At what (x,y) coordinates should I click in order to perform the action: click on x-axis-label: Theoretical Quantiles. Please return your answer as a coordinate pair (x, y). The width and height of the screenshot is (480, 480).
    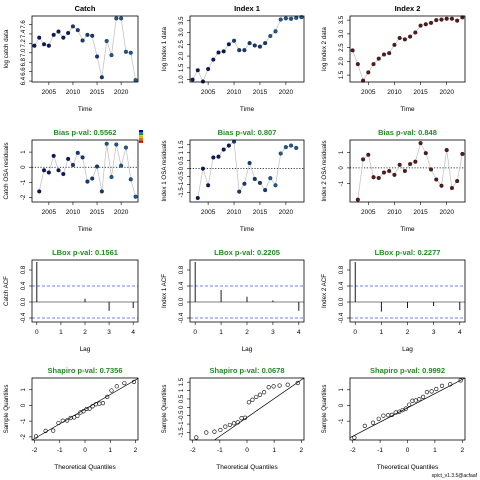
    Looking at the image, I should click on (85, 467).